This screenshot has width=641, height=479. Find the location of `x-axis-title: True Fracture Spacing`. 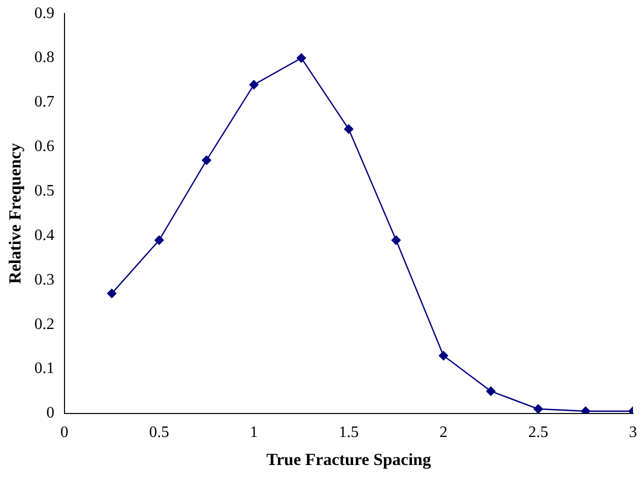

x-axis-title: True Fracture Spacing is located at coordinates (349, 460).